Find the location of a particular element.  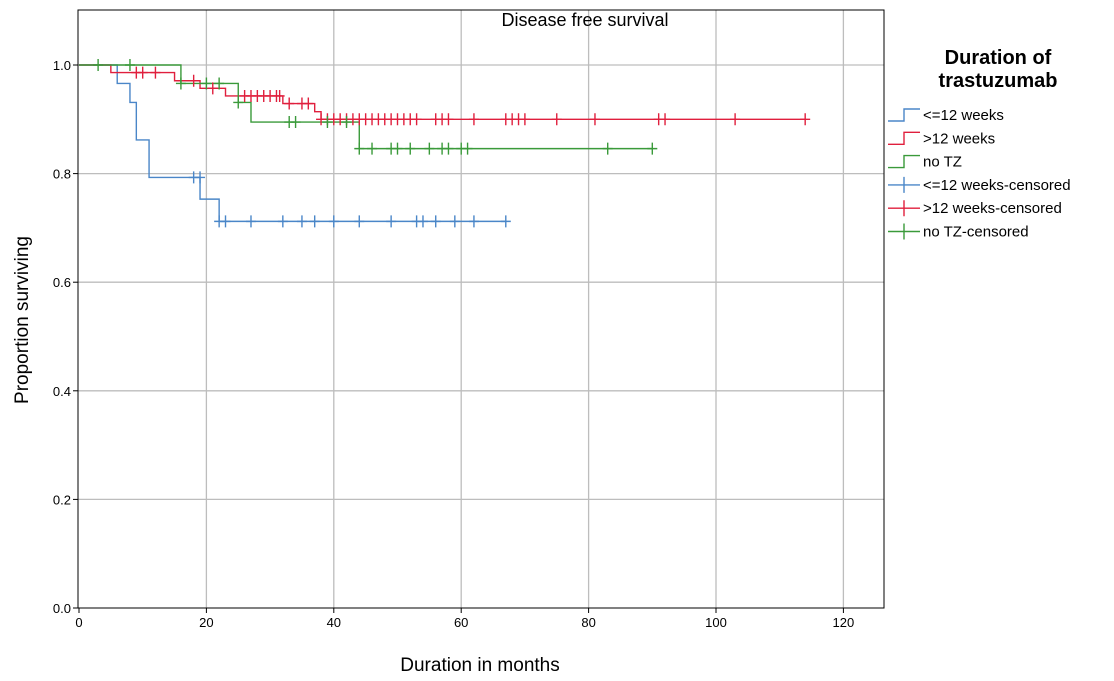

legend-entry-label: <=12 weeks is located at coordinates (963, 115).